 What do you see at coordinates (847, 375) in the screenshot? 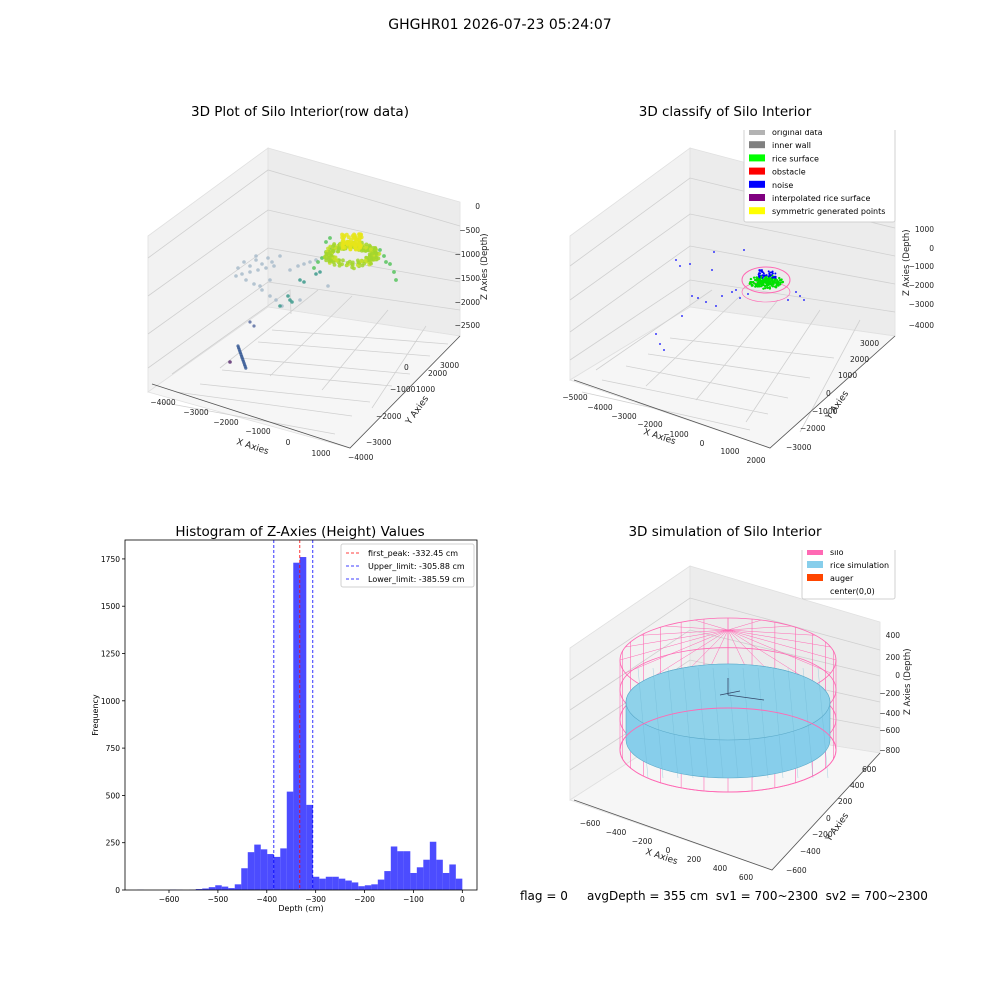
I see `classify-ytick: 1000` at bounding box center [847, 375].